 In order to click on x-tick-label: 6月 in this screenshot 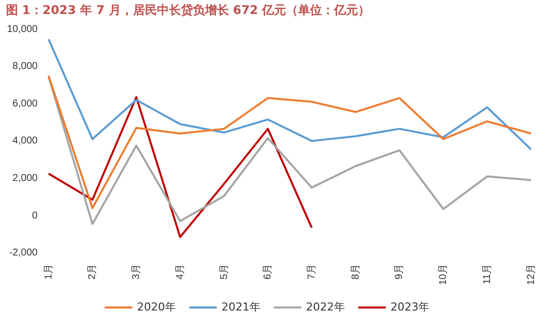, I will do `click(268, 272)`.